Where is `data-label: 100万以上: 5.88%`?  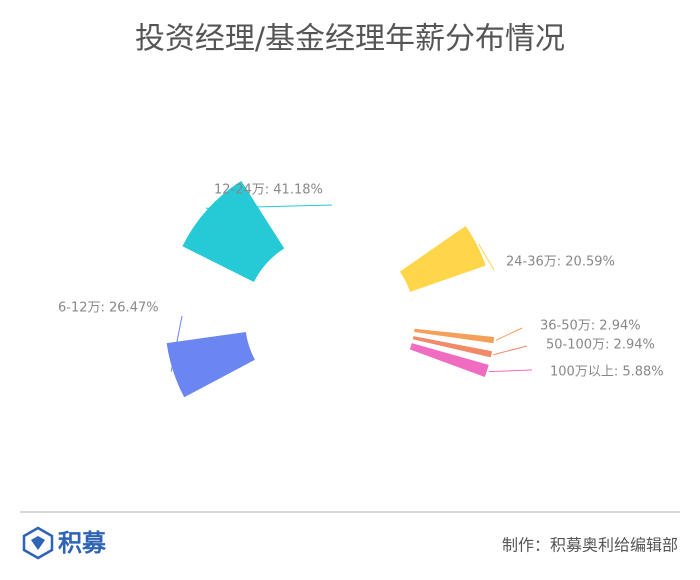 data-label: 100万以上: 5.88% is located at coordinates (607, 372).